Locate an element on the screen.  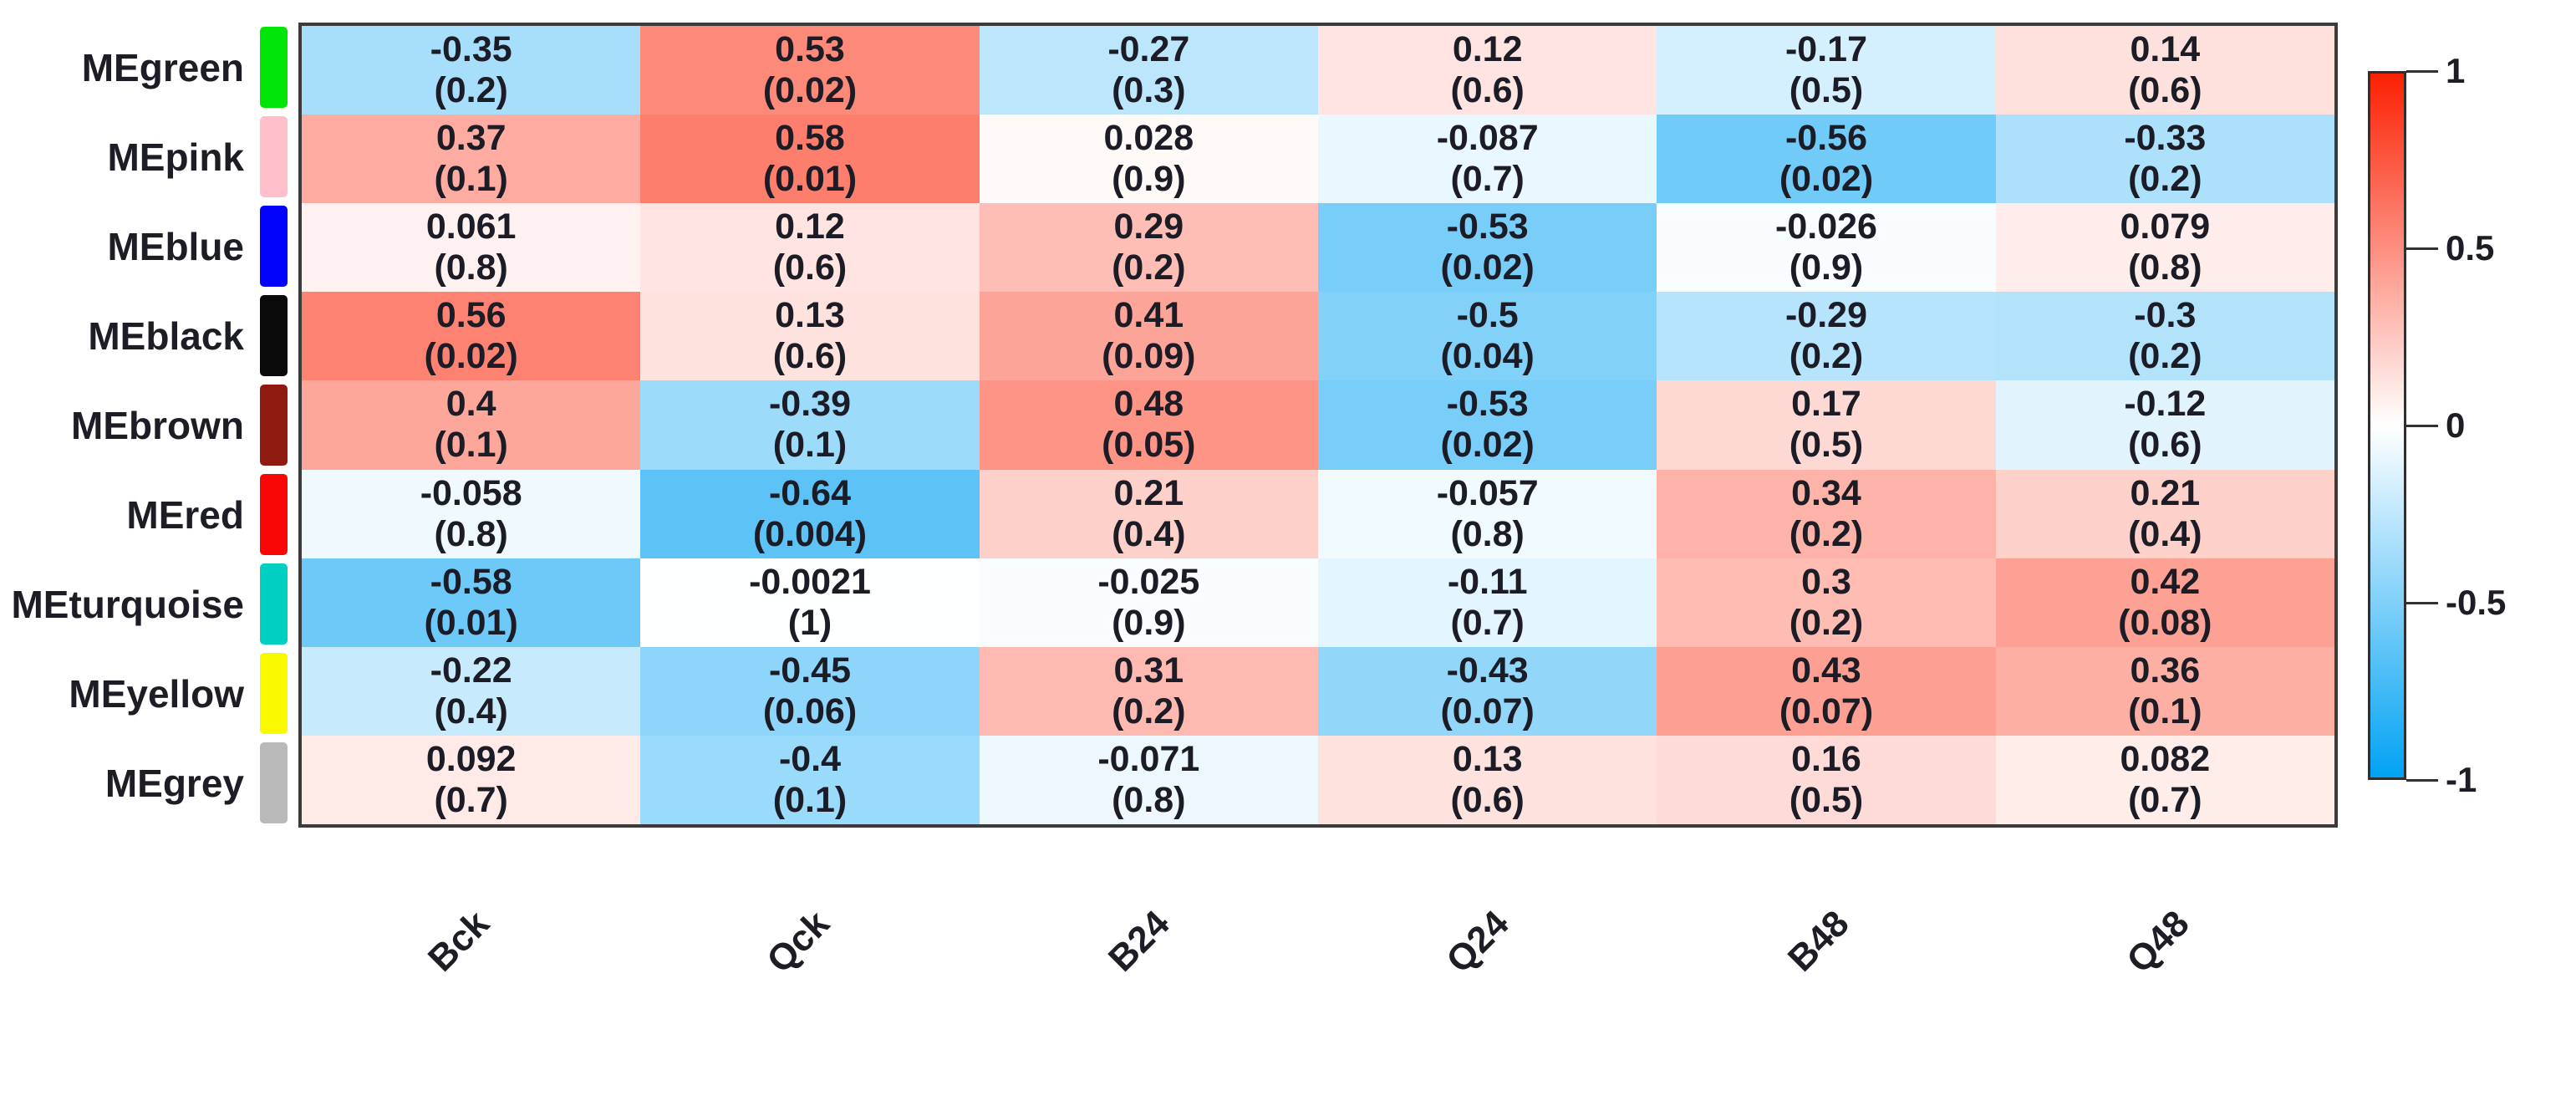
heatmap-cell-MEgreen-Bck: -0.35 (0.2) is located at coordinates (471, 70).